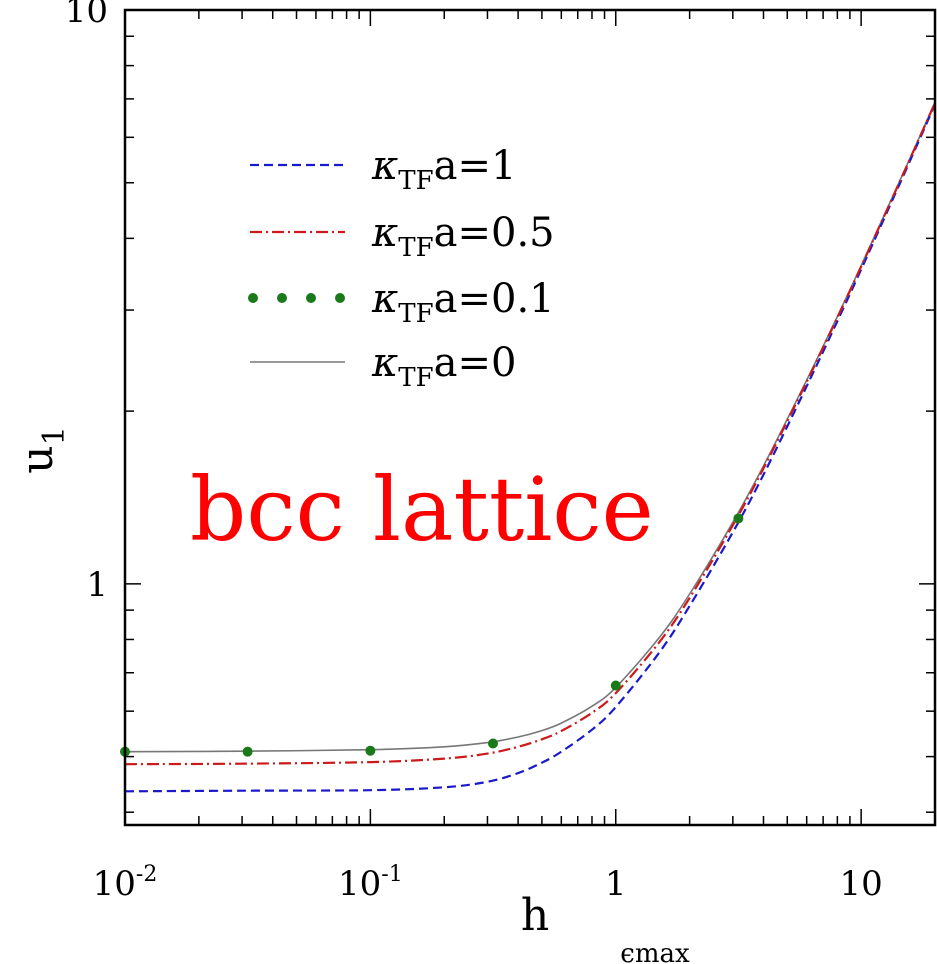 The image size is (937, 964). What do you see at coordinates (37, 459) in the screenshot?
I see `y-axis-label-main: u` at bounding box center [37, 459].